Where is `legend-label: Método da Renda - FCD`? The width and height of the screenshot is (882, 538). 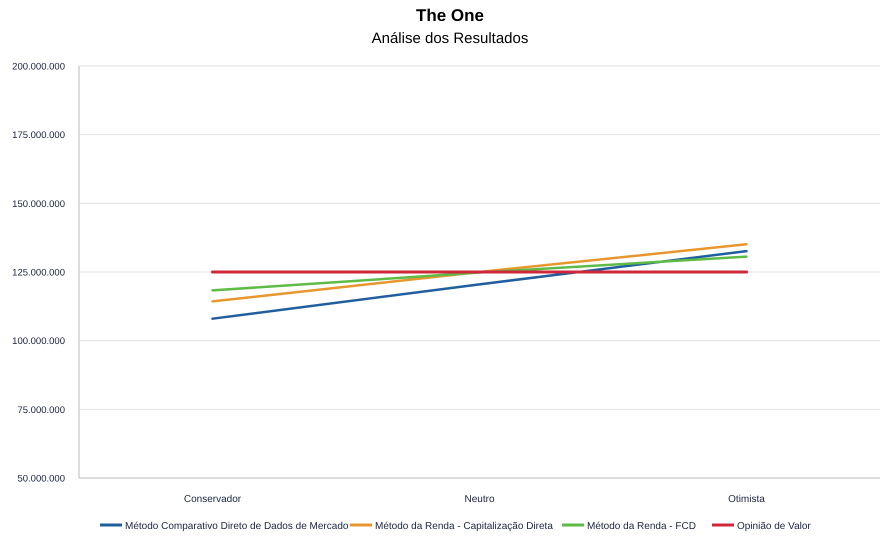
legend-label: Método da Renda - FCD is located at coordinates (641, 526).